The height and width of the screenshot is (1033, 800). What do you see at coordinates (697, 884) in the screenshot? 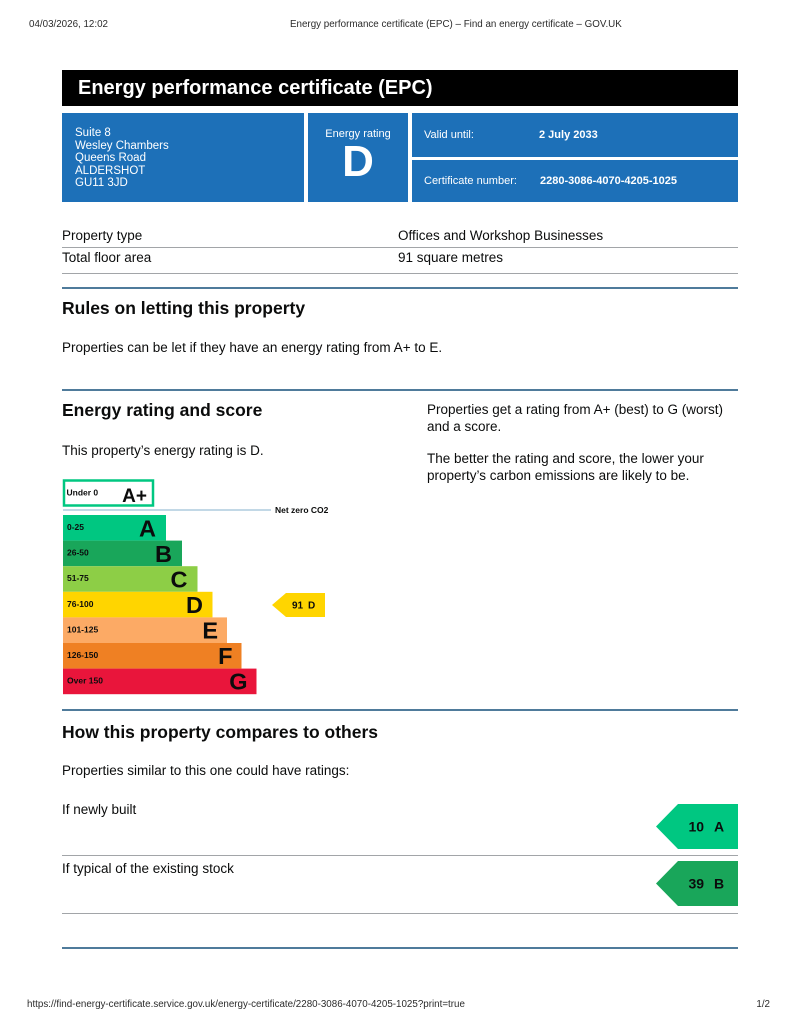
I see `svg-text: 39` at bounding box center [697, 884].